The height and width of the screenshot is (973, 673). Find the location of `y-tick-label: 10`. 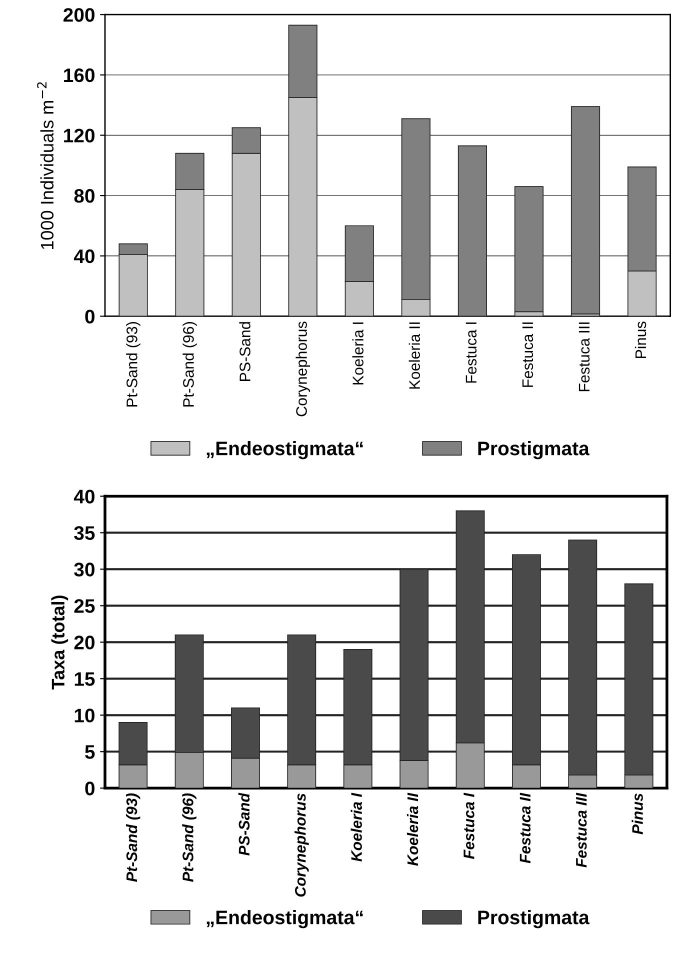

y-tick-label: 10 is located at coordinates (84, 715).